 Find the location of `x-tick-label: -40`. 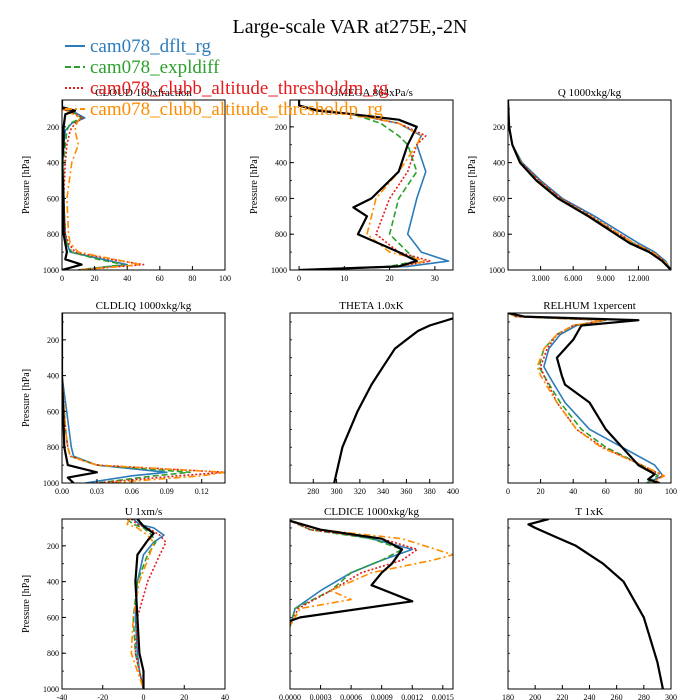

x-tick-label: -40 is located at coordinates (62, 696).